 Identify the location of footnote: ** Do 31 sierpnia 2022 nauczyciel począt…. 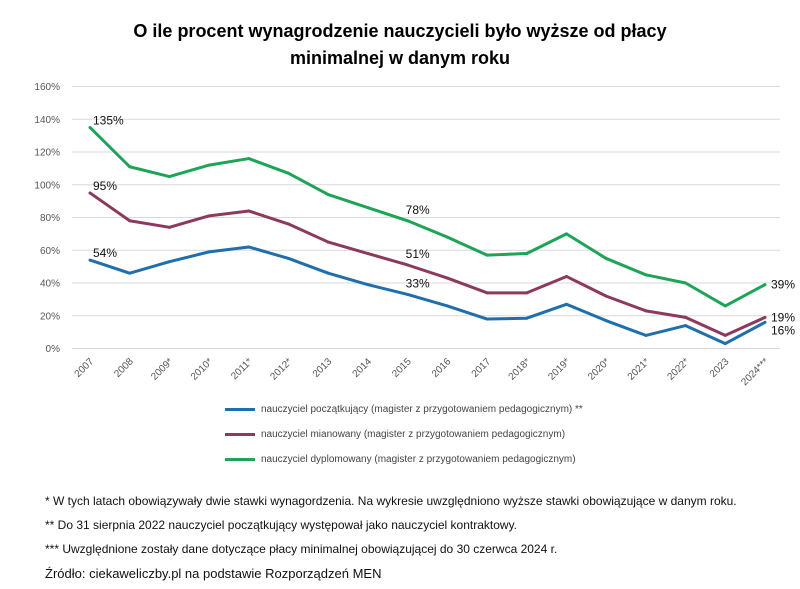
(281, 525).